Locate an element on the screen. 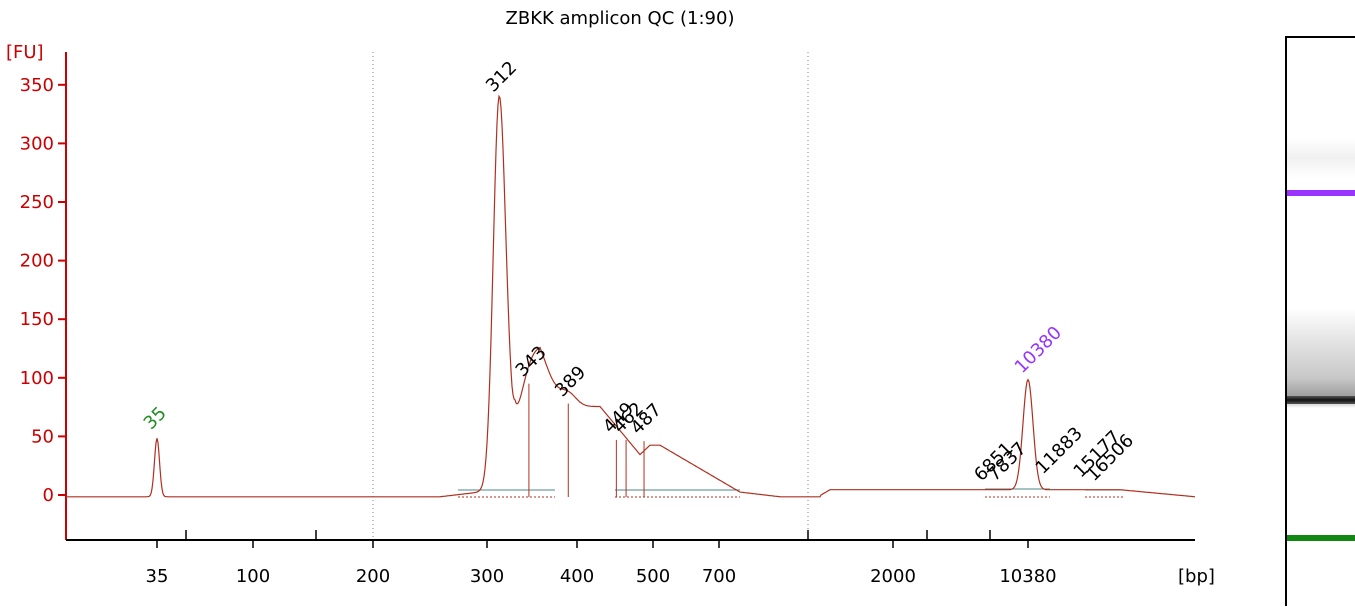  x-tick-label: 2000 is located at coordinates (893, 576).